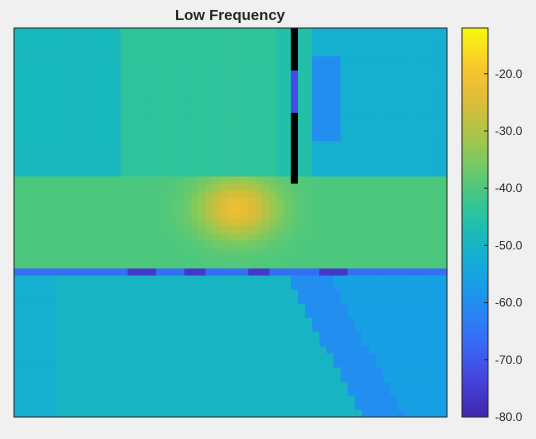  Describe the element at coordinates (509, 188) in the screenshot. I see `colorbar-tick-label: -40.0` at that location.